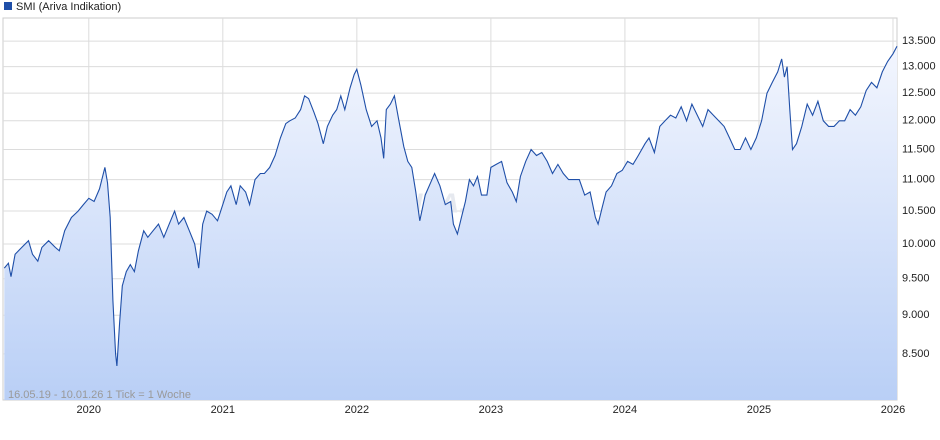  I want to click on y-tick-label: 11.500, so click(918, 149).